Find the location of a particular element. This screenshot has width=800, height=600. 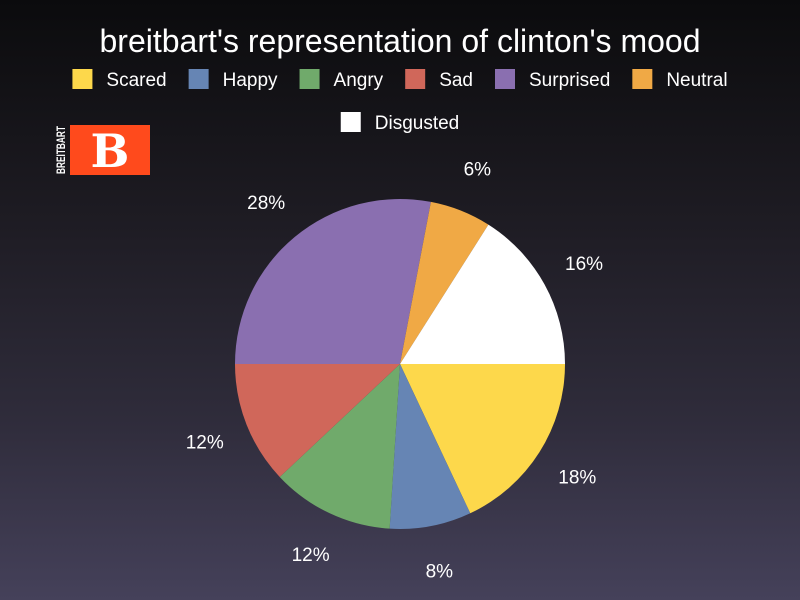

legend-swatch-surprised is located at coordinates (505, 79).